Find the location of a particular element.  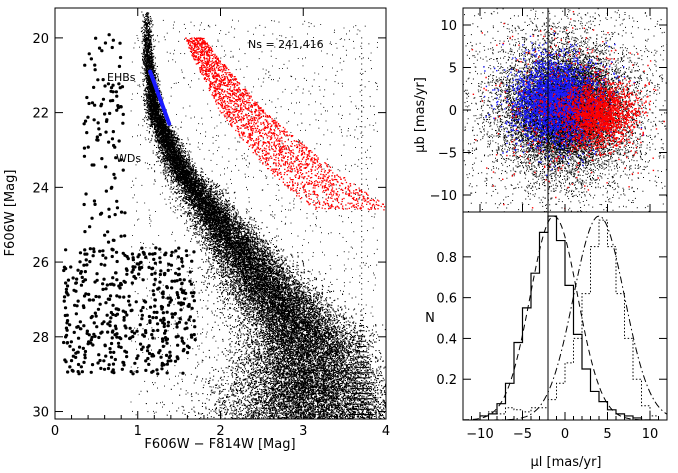

vpd-points is located at coordinates (565, 110).